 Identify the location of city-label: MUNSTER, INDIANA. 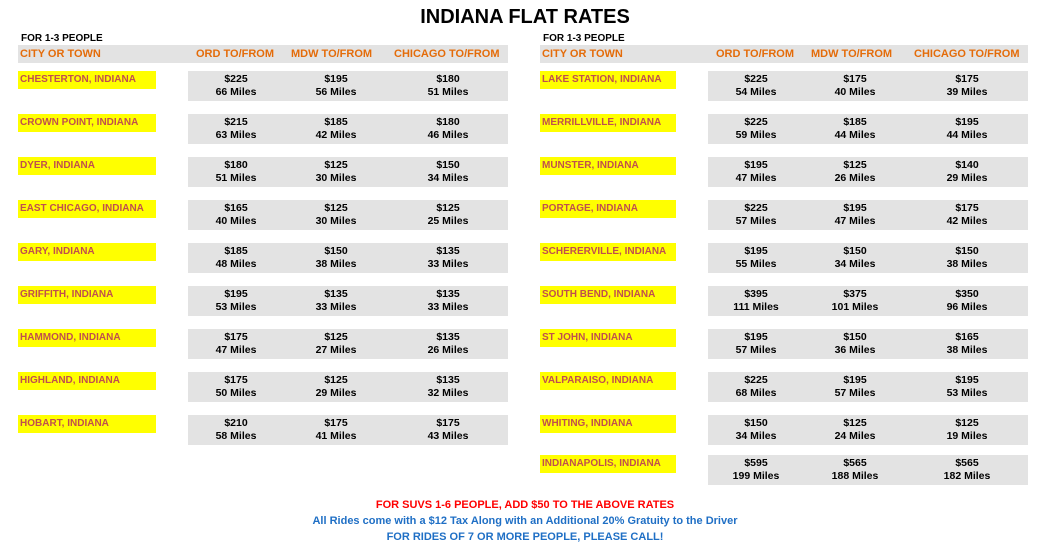
(608, 166).